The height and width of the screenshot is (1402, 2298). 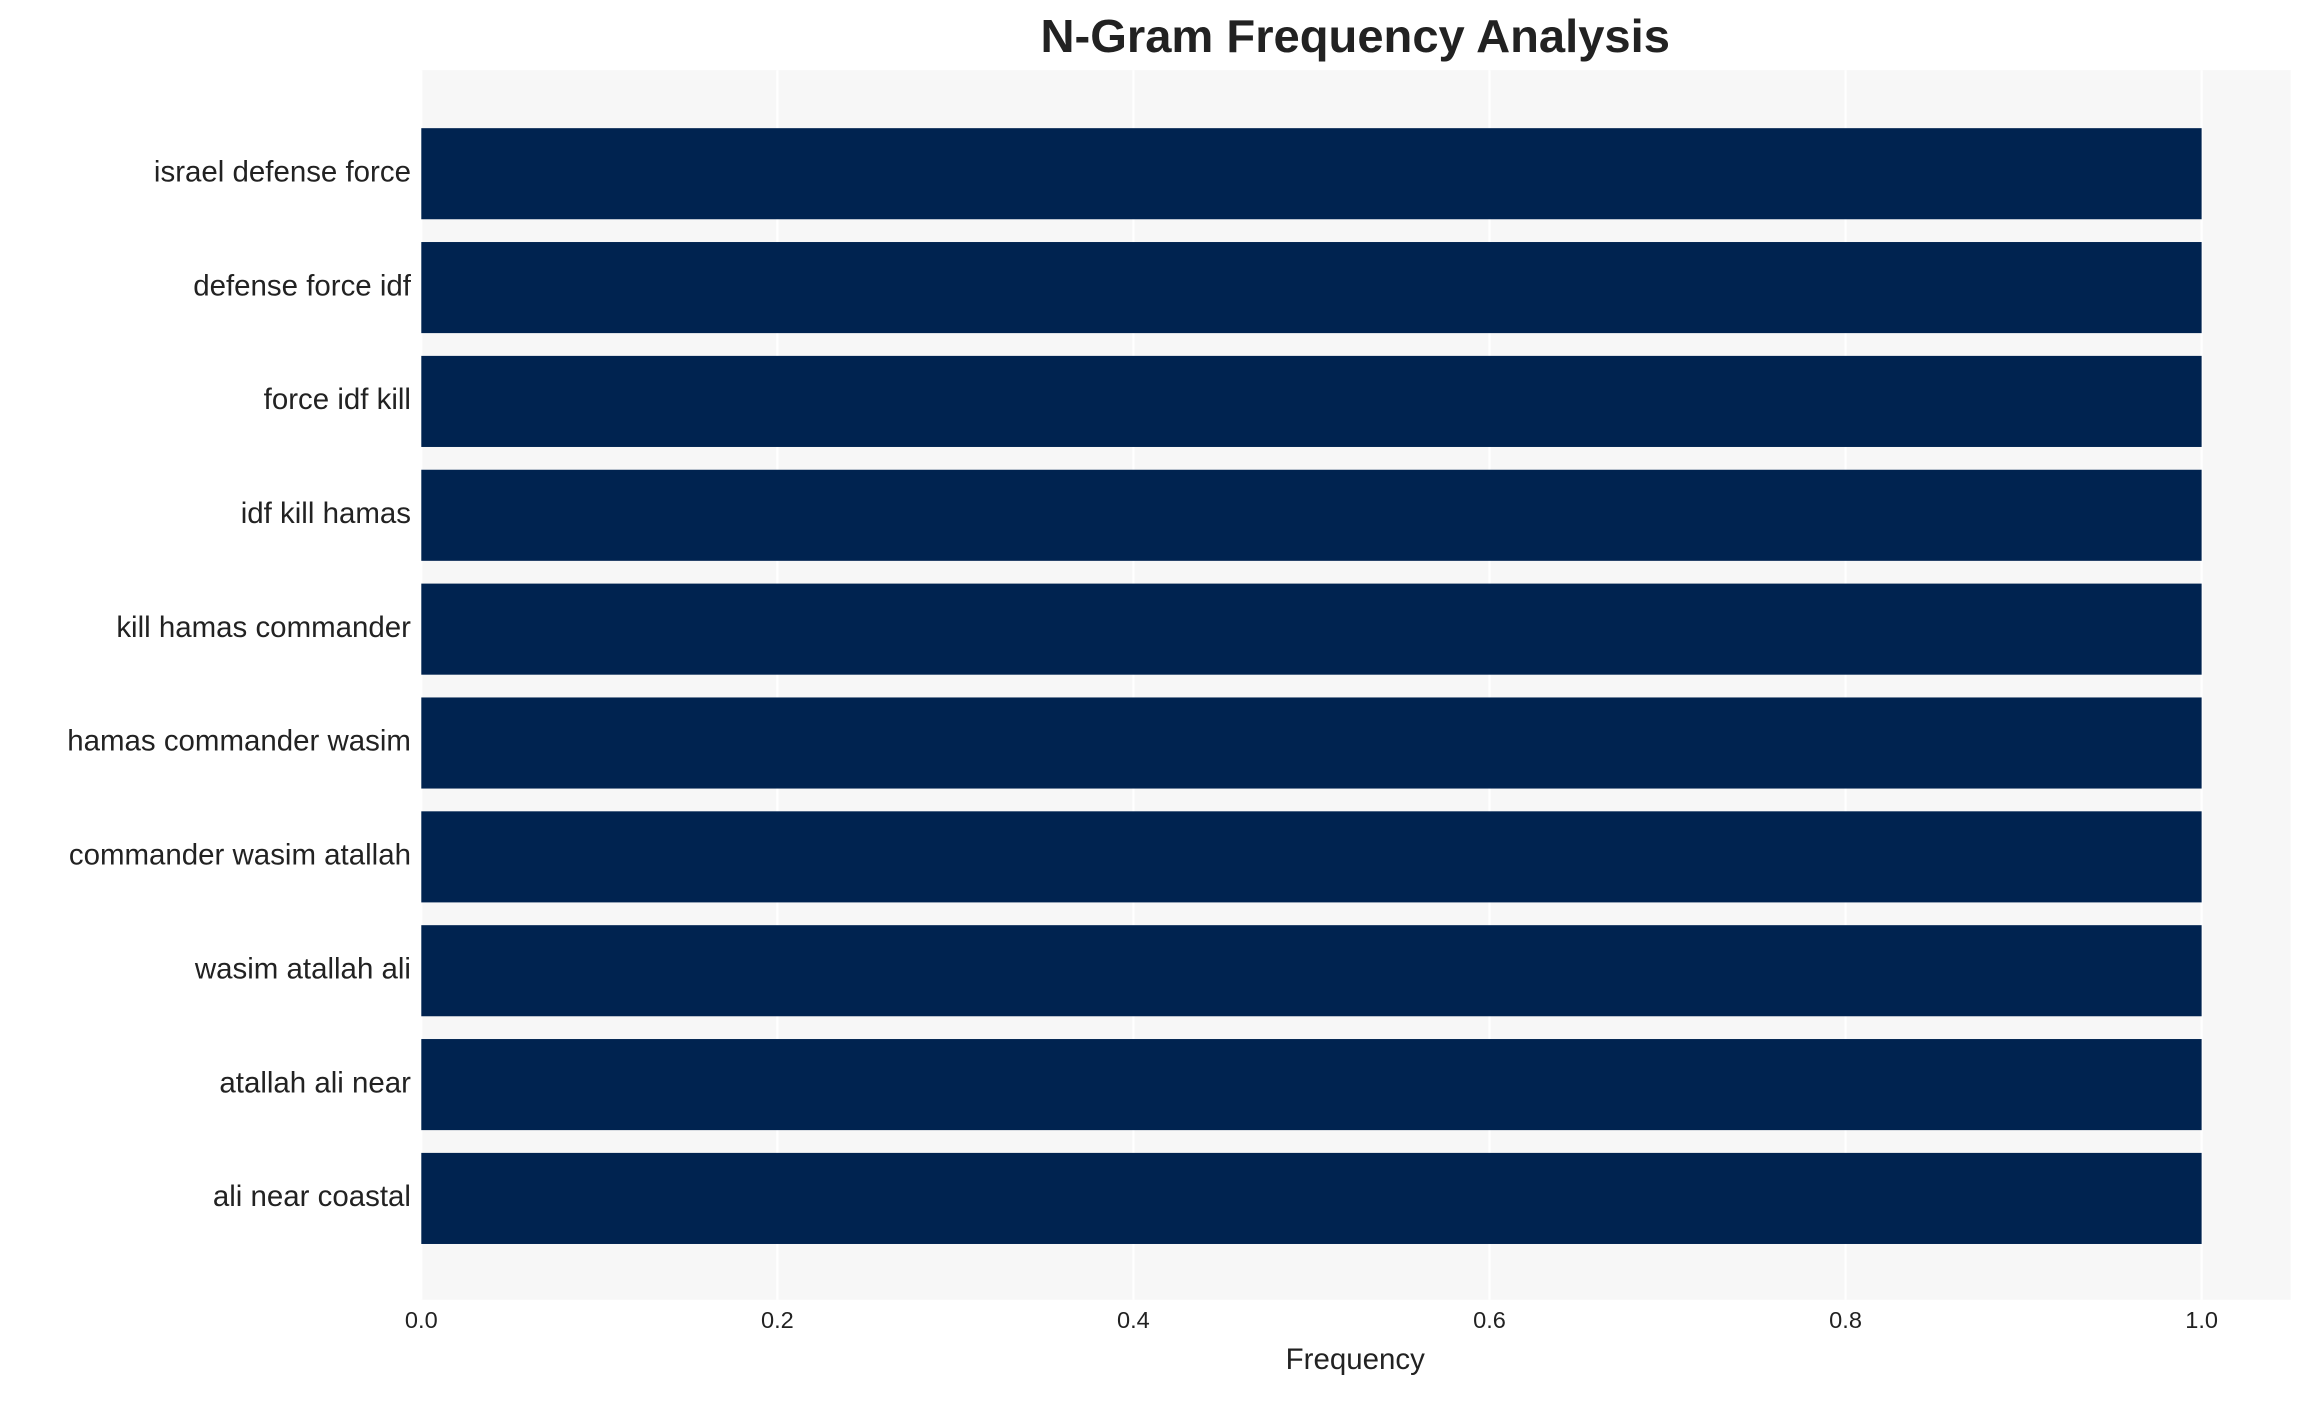 I want to click on y-tick-label: ali near coastal, so click(x=312, y=1196).